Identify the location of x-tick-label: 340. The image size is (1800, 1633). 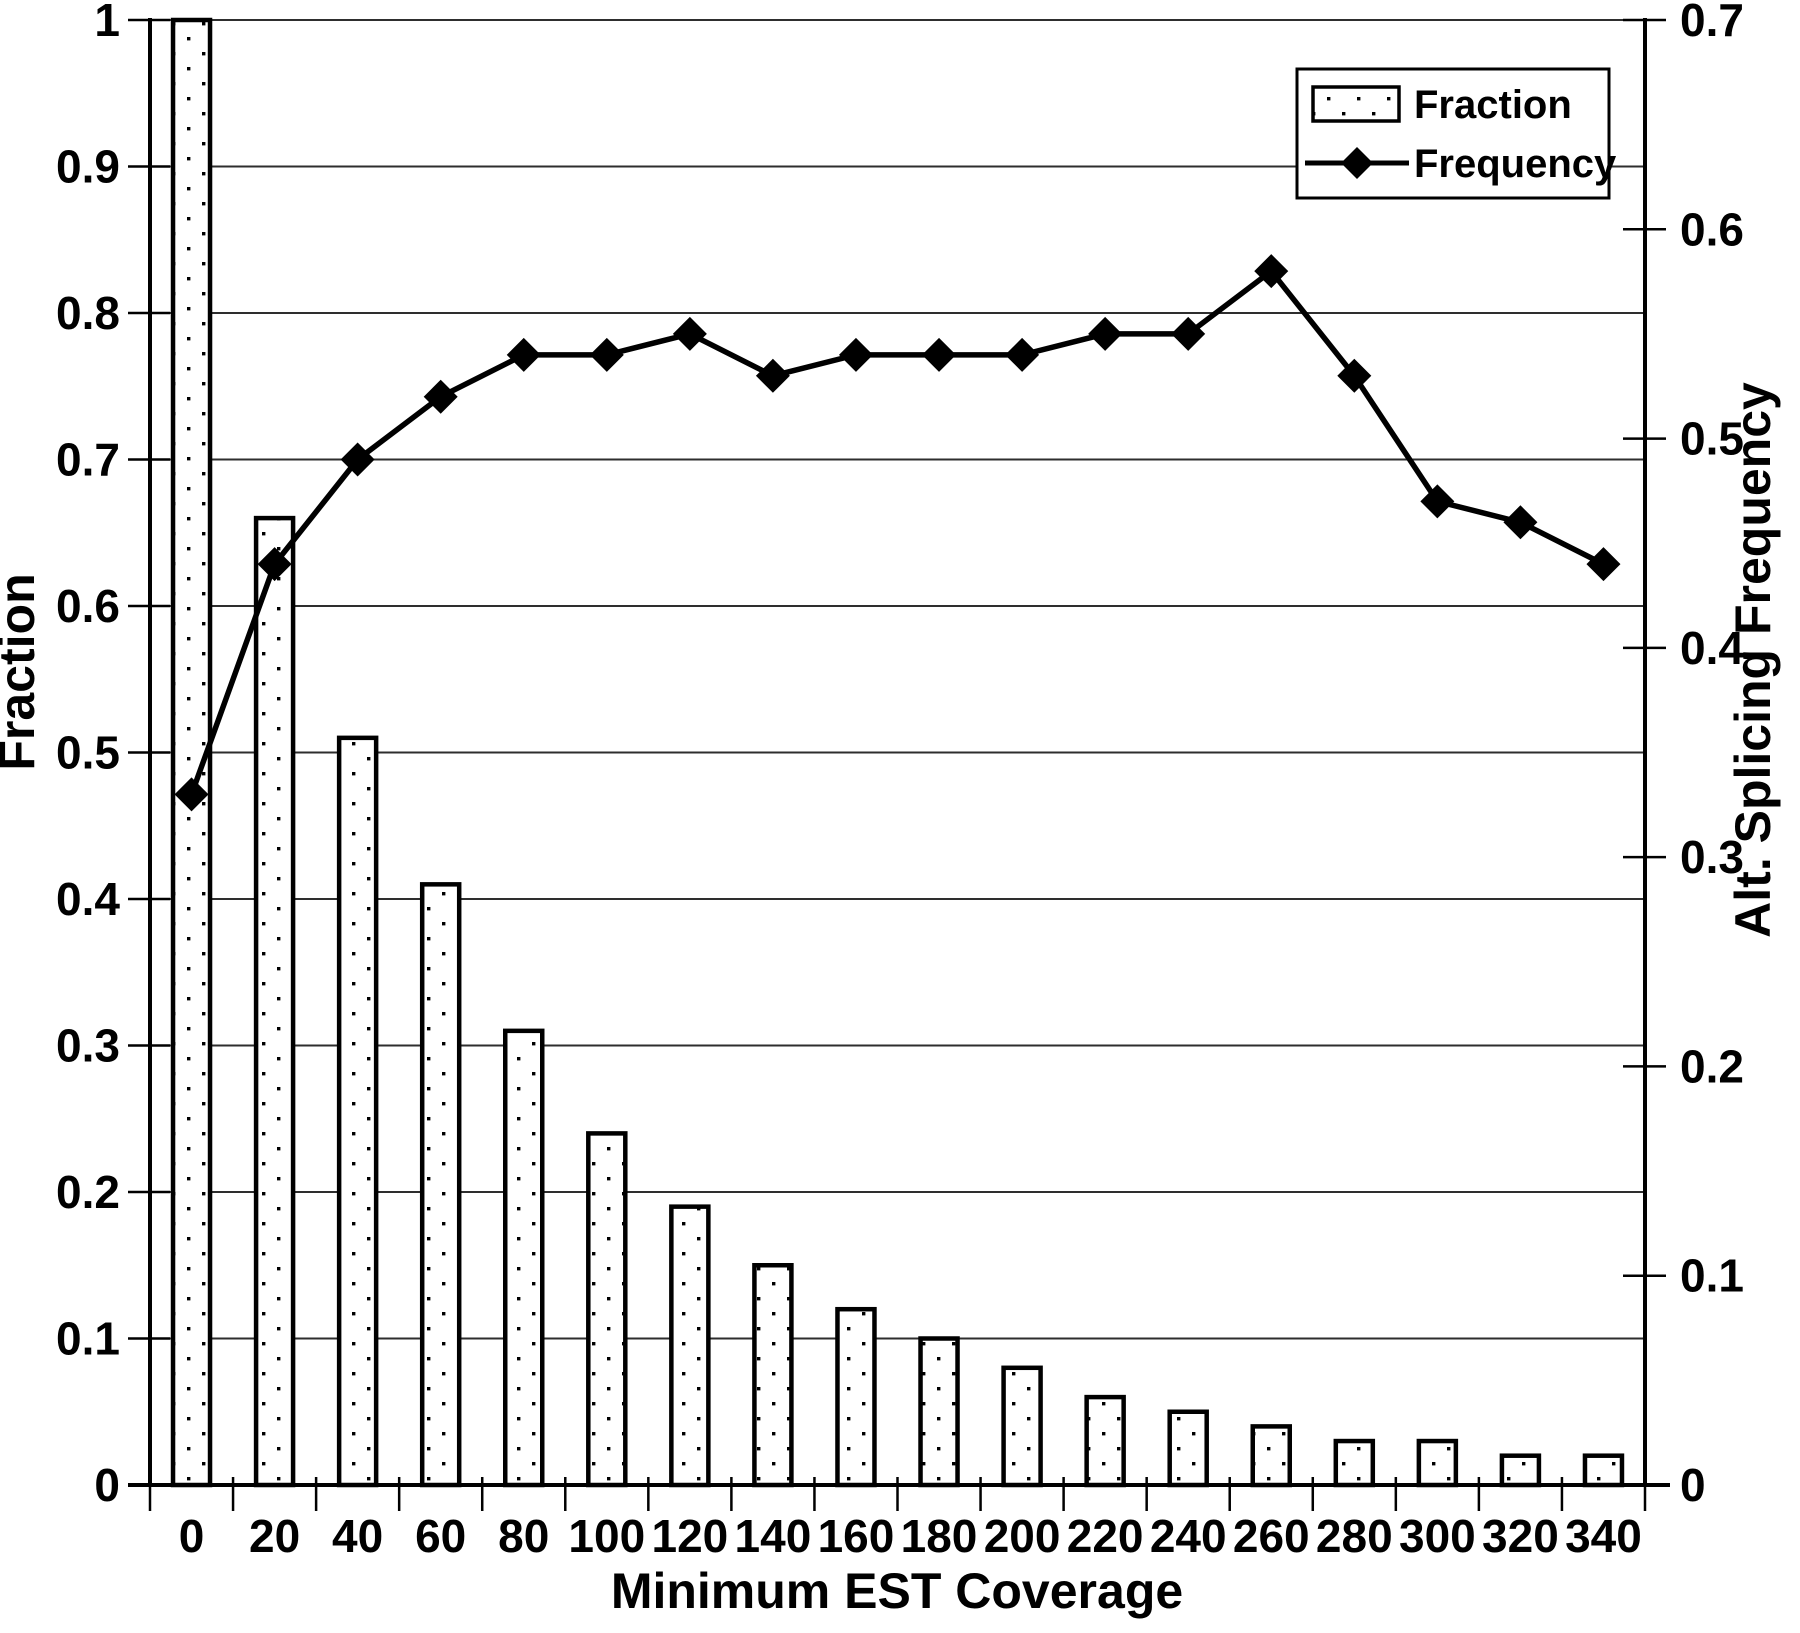
(1603, 1536).